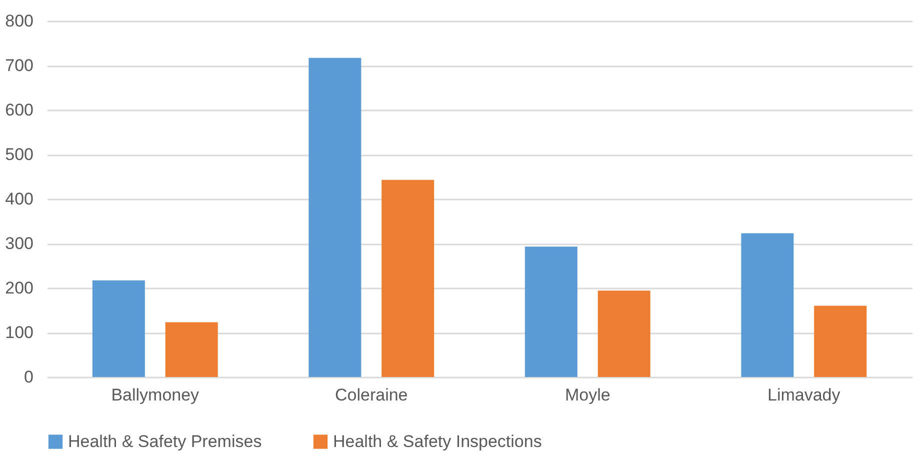 The width and height of the screenshot is (922, 468). What do you see at coordinates (587, 395) in the screenshot?
I see `x-tick-label: Moyle` at bounding box center [587, 395].